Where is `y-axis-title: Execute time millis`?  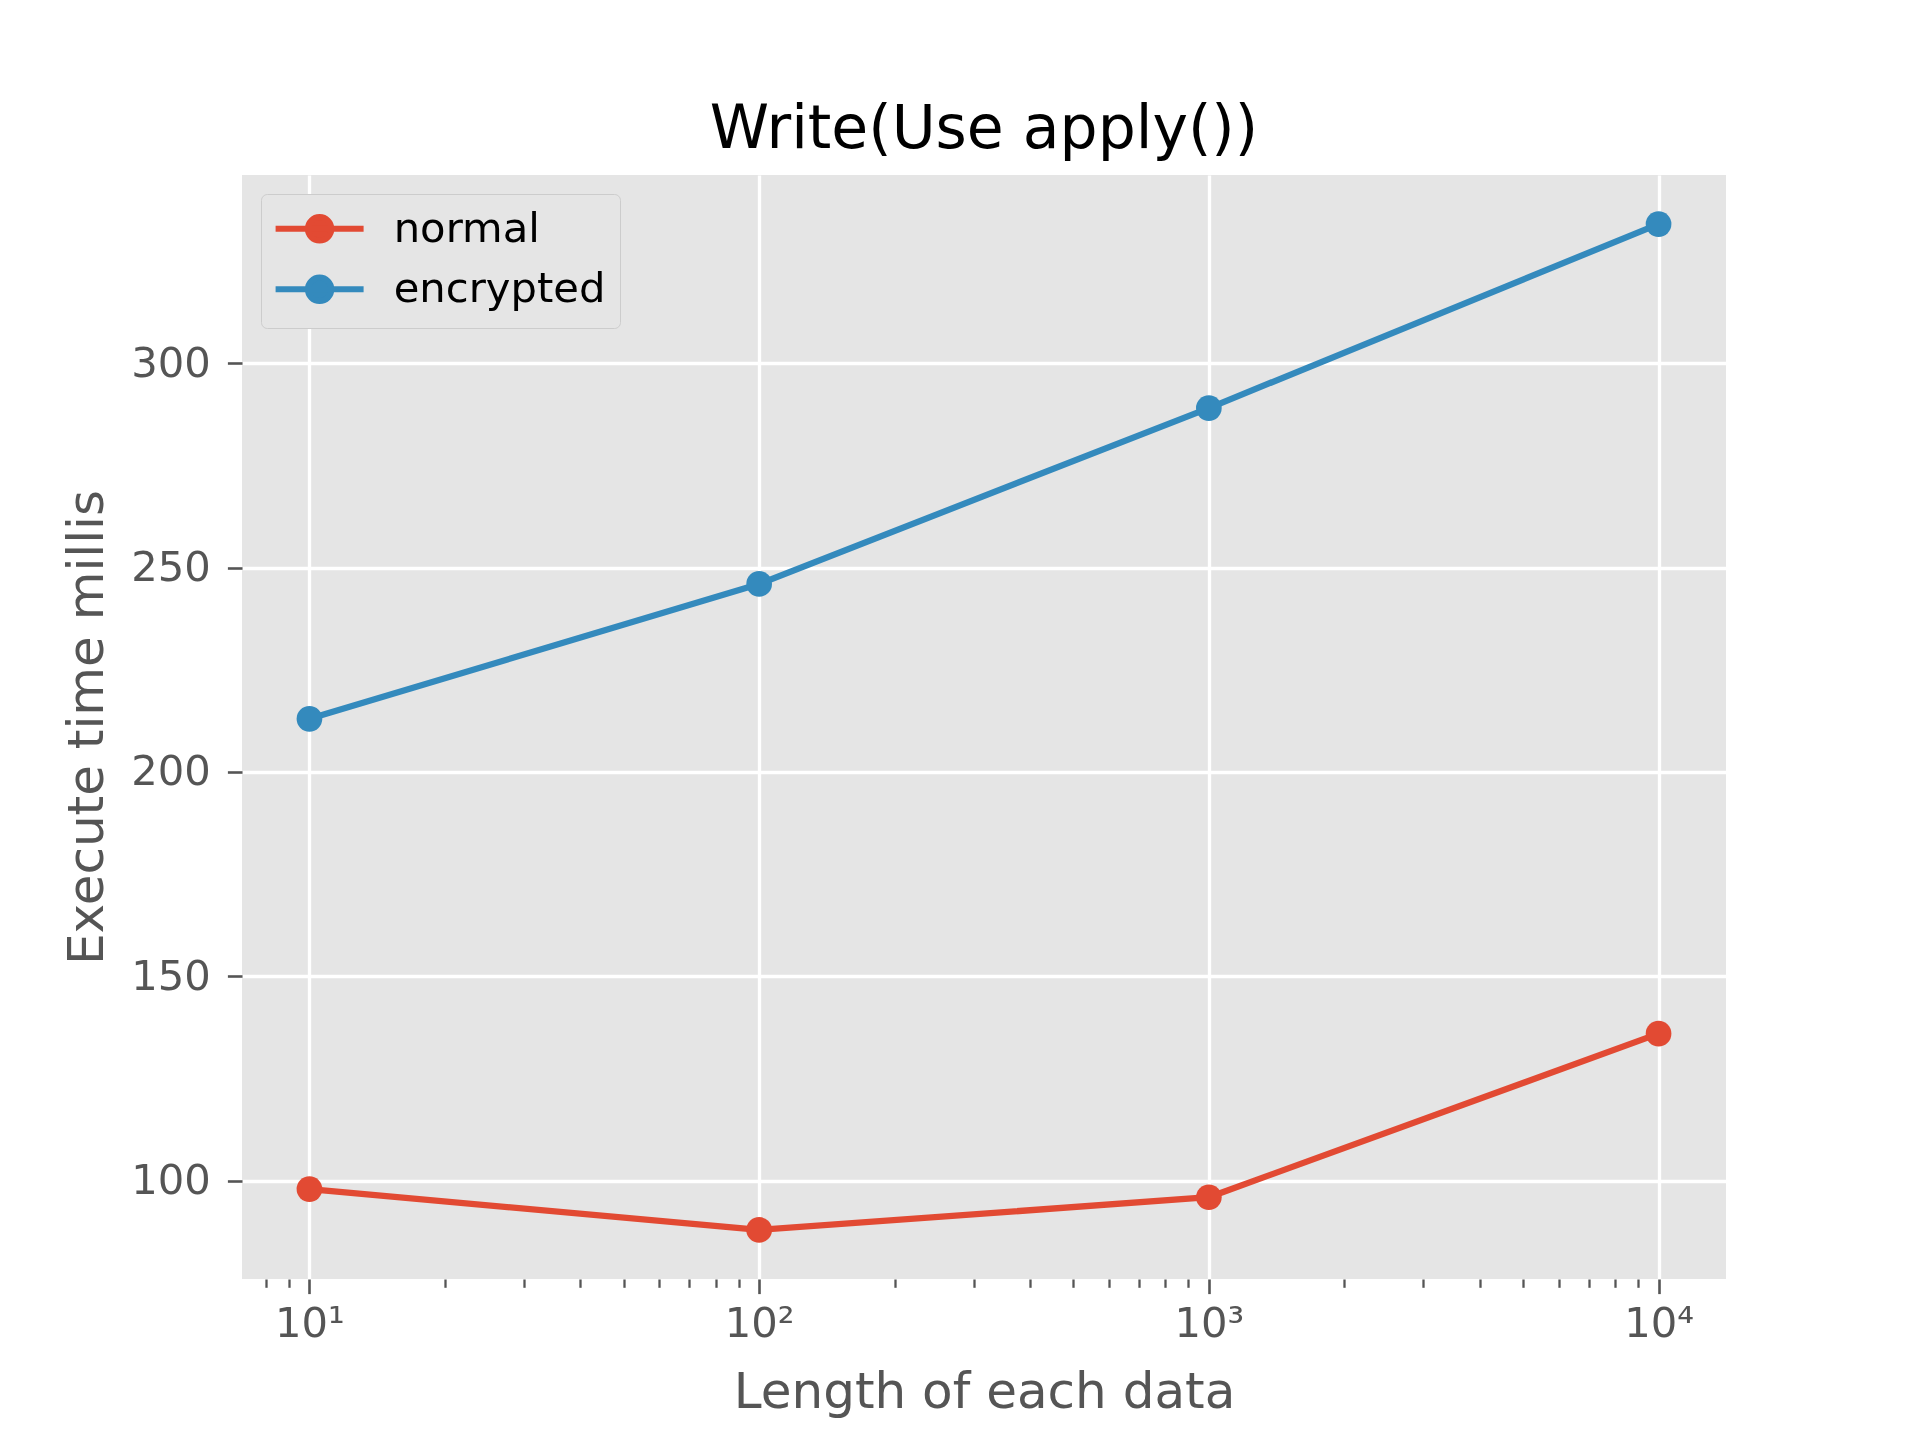 y-axis-title: Execute time millis is located at coordinates (86, 727).